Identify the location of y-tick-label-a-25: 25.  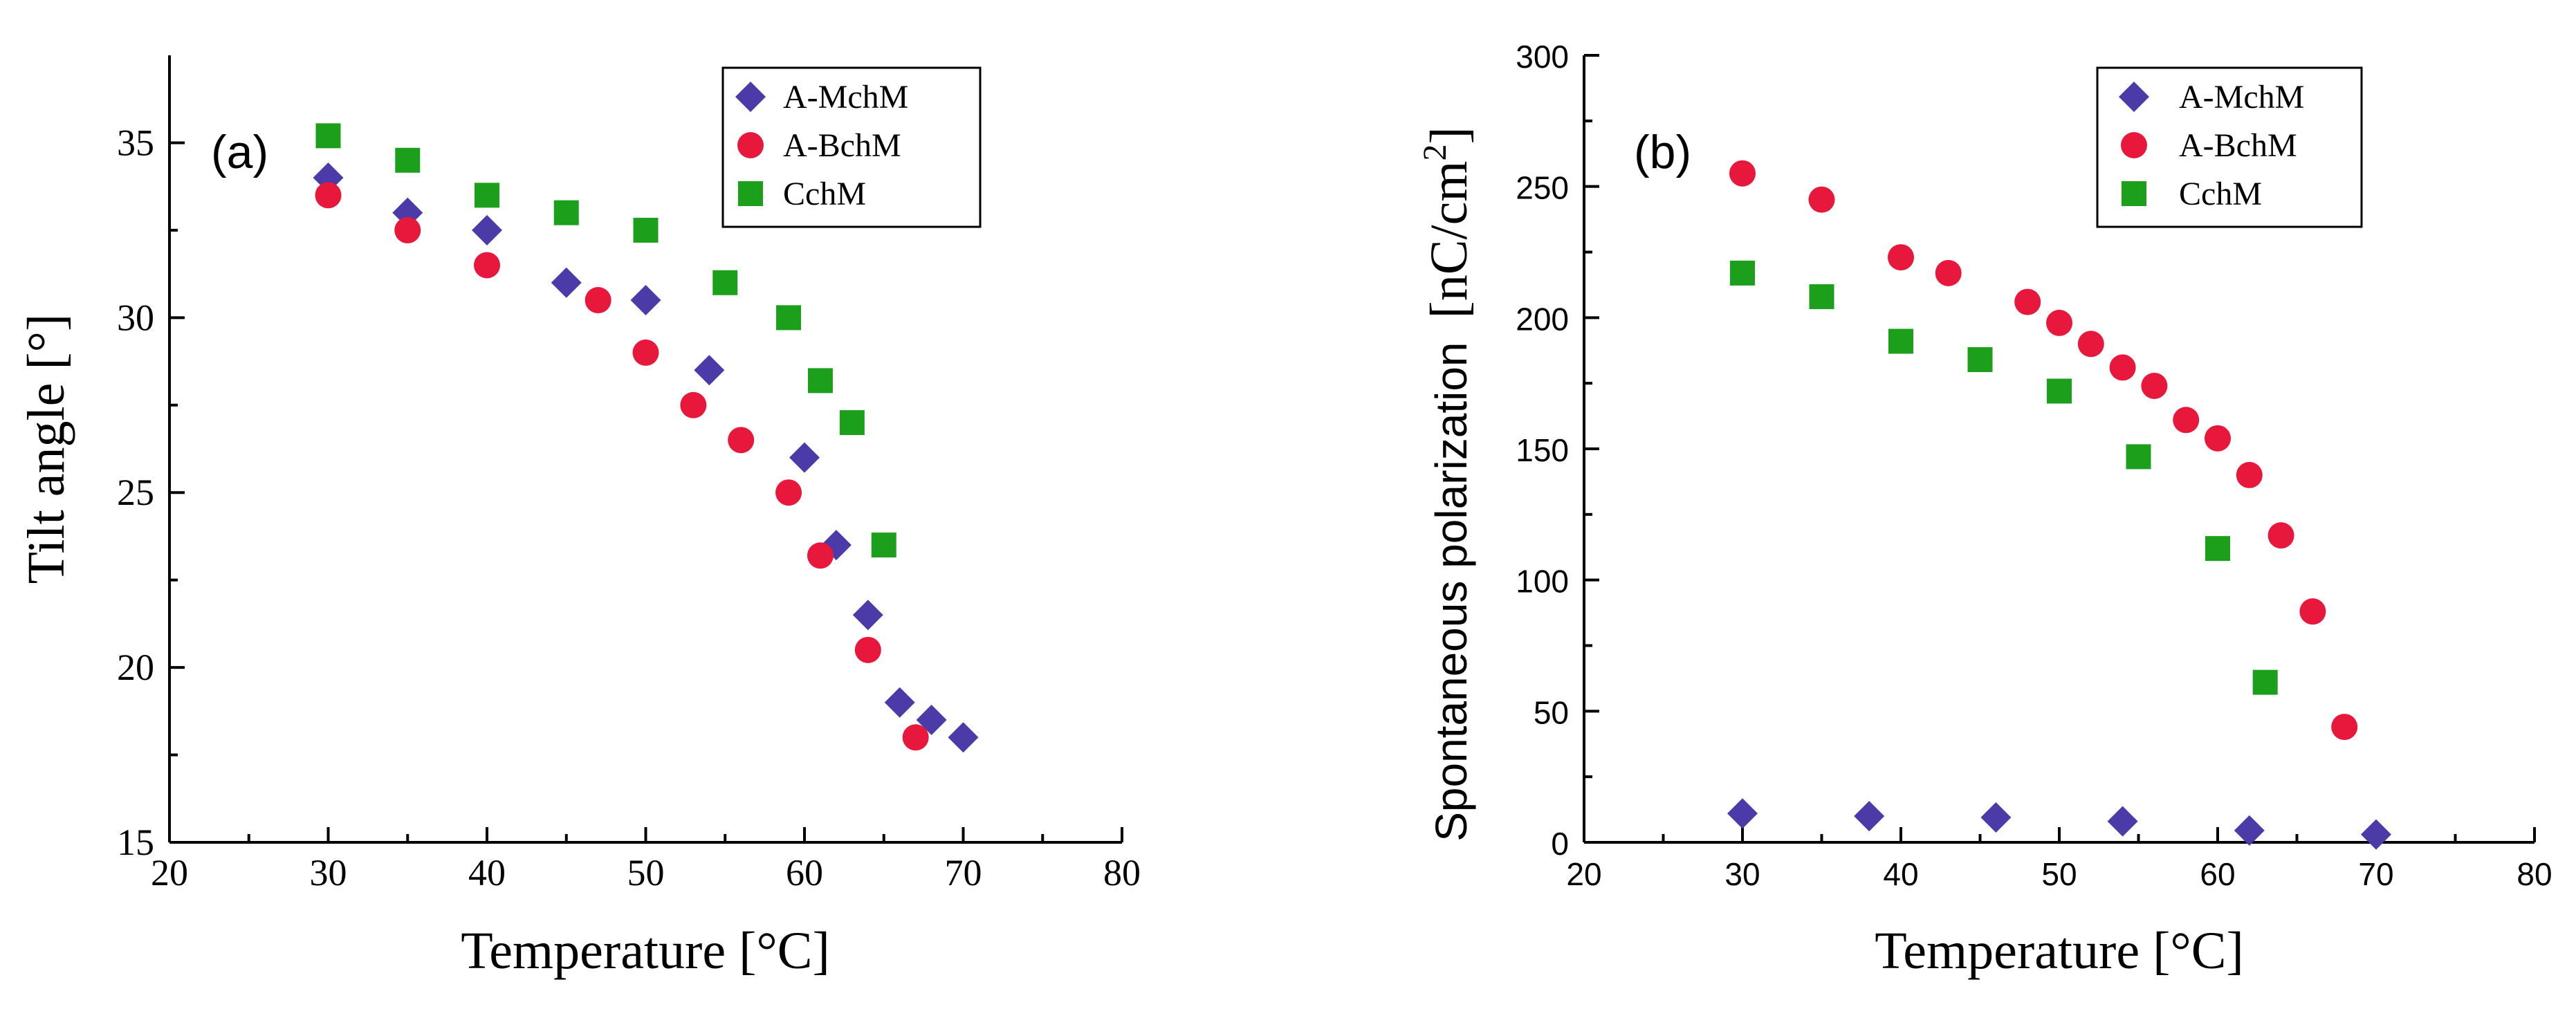
(135, 493).